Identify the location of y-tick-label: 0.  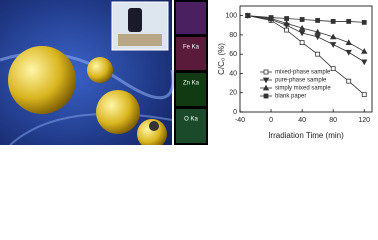
(235, 112).